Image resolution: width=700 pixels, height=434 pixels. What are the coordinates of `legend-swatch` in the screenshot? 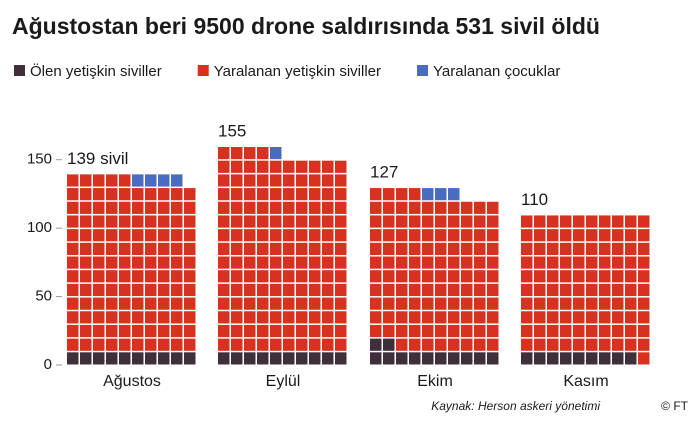 It's located at (203, 70).